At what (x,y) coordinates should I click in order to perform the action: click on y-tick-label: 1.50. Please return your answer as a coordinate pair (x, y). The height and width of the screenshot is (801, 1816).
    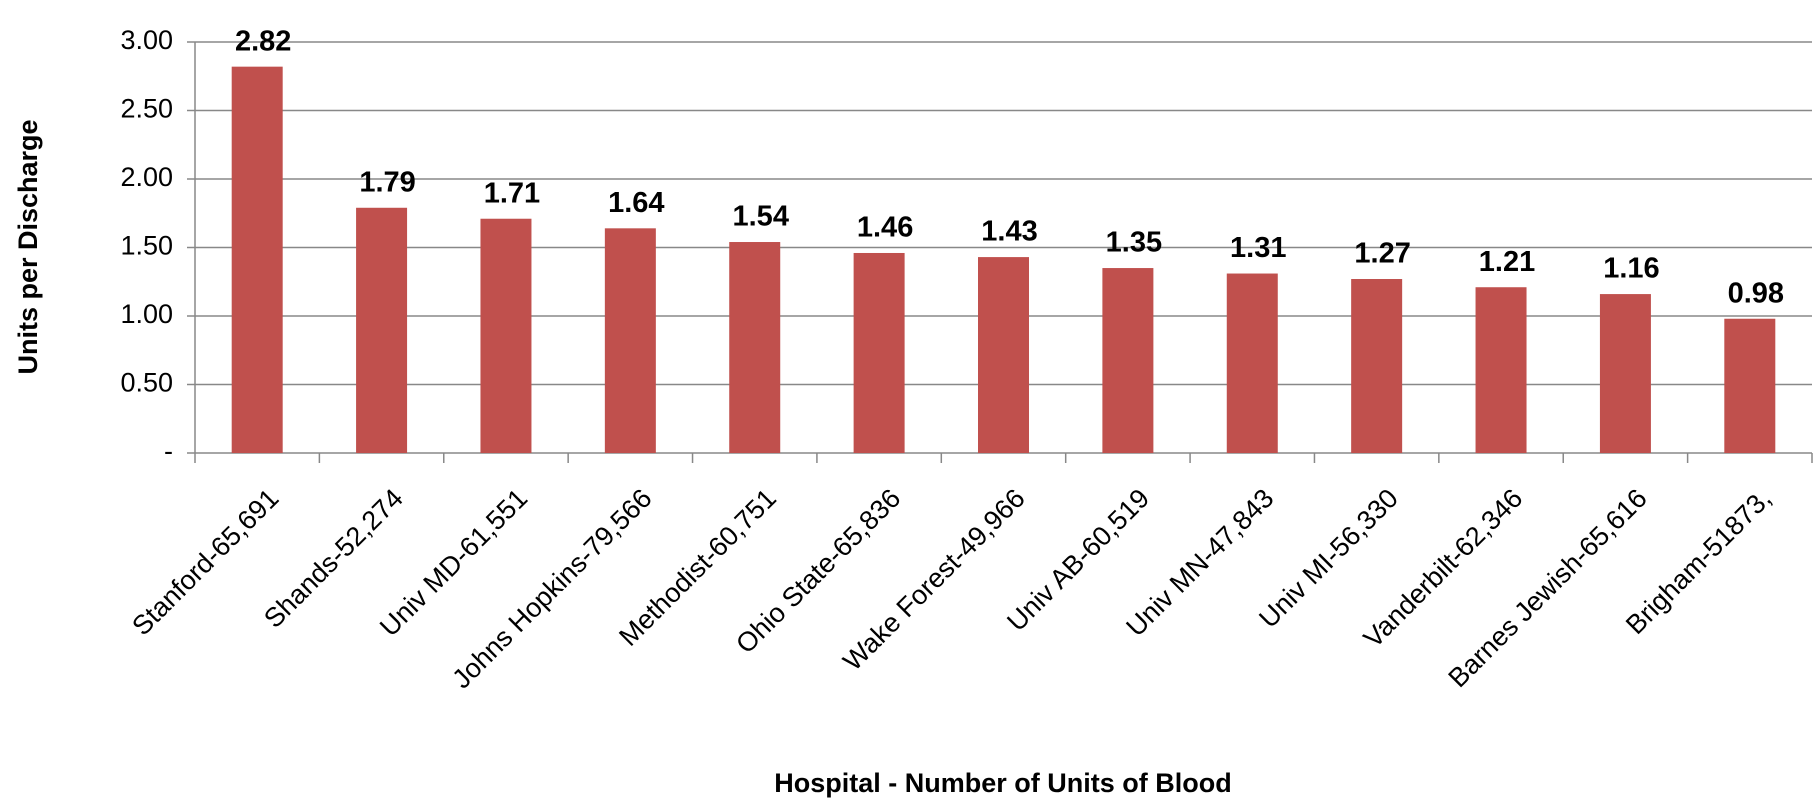
    Looking at the image, I should click on (146, 246).